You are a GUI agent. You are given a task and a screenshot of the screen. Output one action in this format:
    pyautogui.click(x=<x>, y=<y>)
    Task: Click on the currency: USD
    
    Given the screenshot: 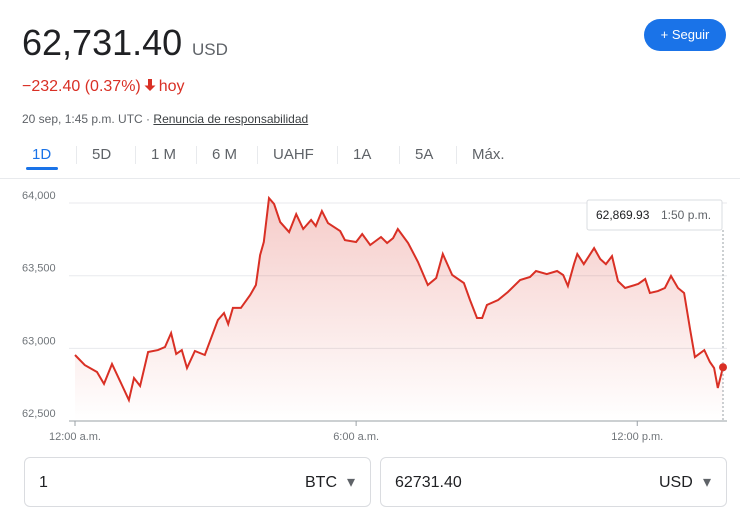 What is the action you would take?
    pyautogui.click(x=210, y=49)
    